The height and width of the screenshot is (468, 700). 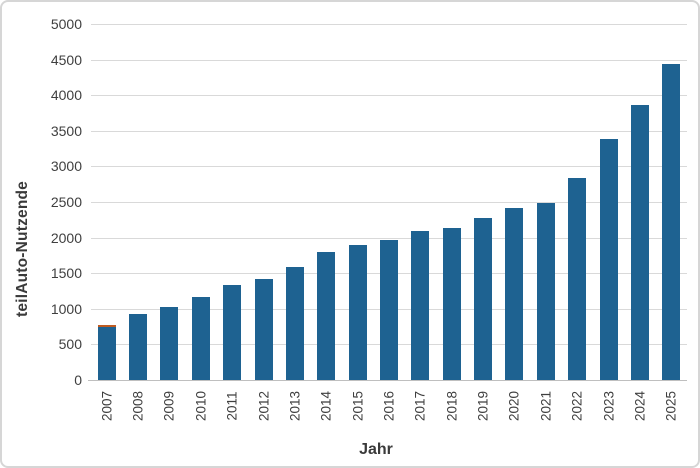 I want to click on y-tick-label-4000: 4000, so click(x=66, y=95).